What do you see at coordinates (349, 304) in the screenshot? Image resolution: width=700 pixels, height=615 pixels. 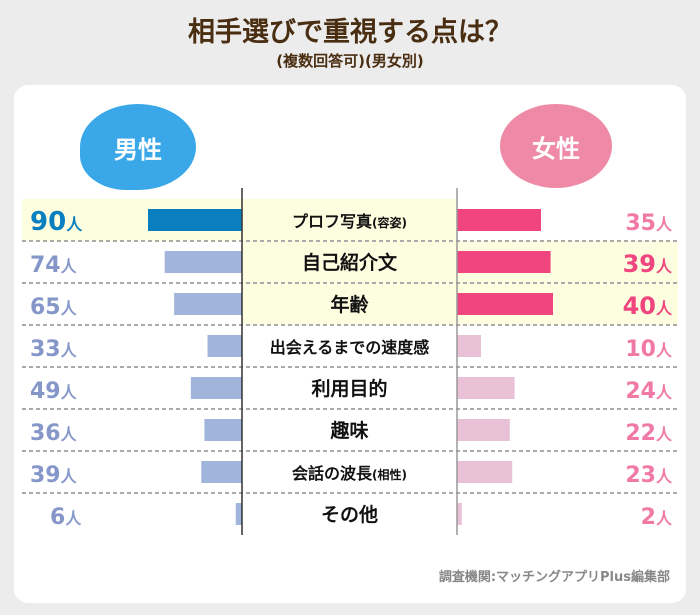 I see `category-label: 年齢` at bounding box center [349, 304].